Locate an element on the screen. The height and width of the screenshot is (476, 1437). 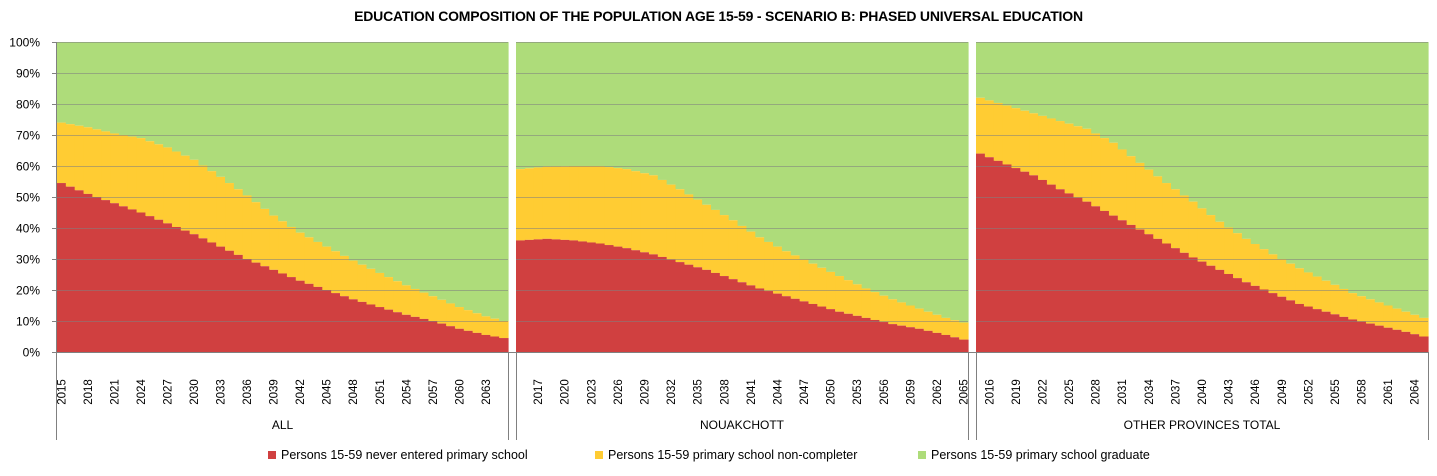
x-tick-label: 2020 is located at coordinates (566, 392).